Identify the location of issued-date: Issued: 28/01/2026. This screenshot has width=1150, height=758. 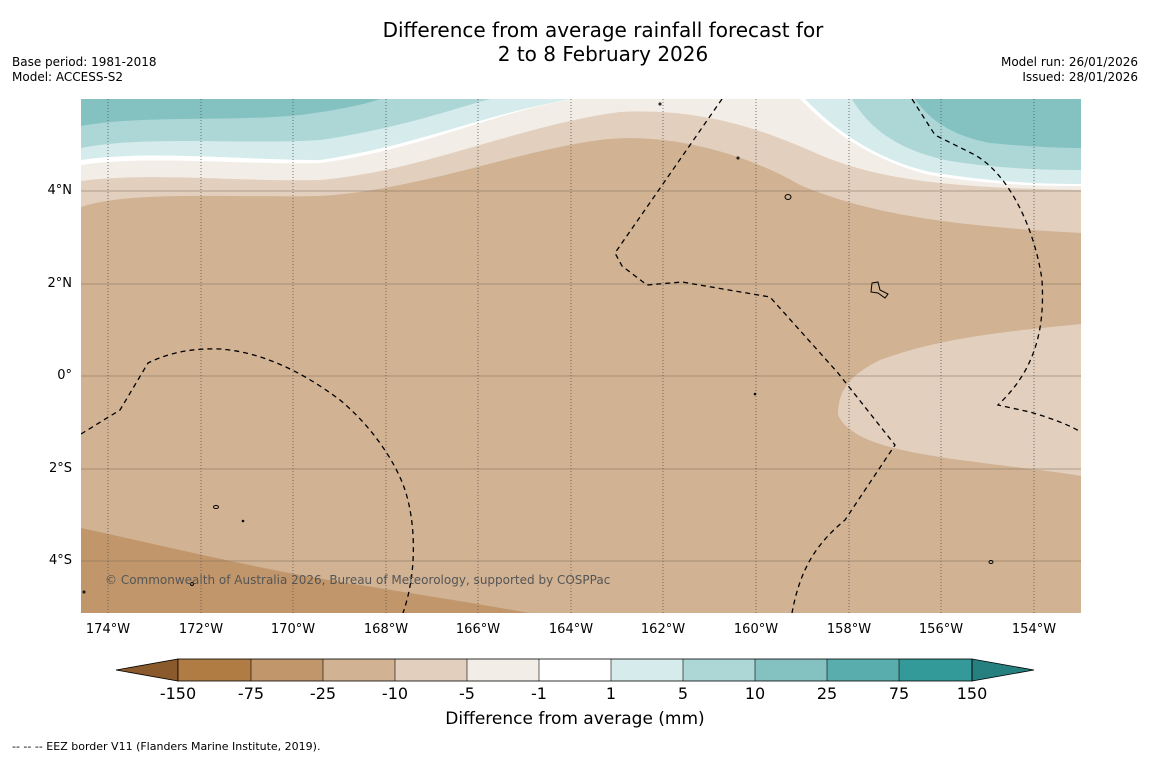
(1080, 77).